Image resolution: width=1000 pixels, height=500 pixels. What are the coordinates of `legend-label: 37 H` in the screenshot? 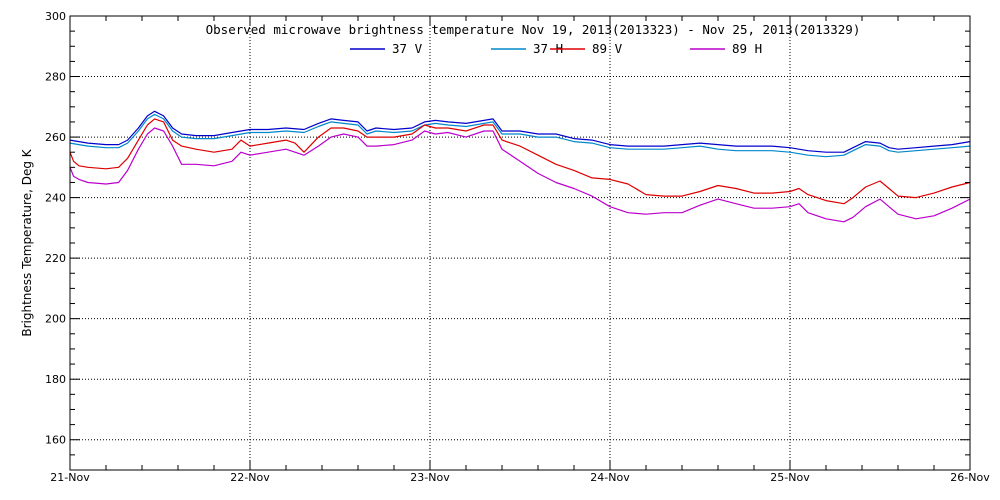 It's located at (548, 48).